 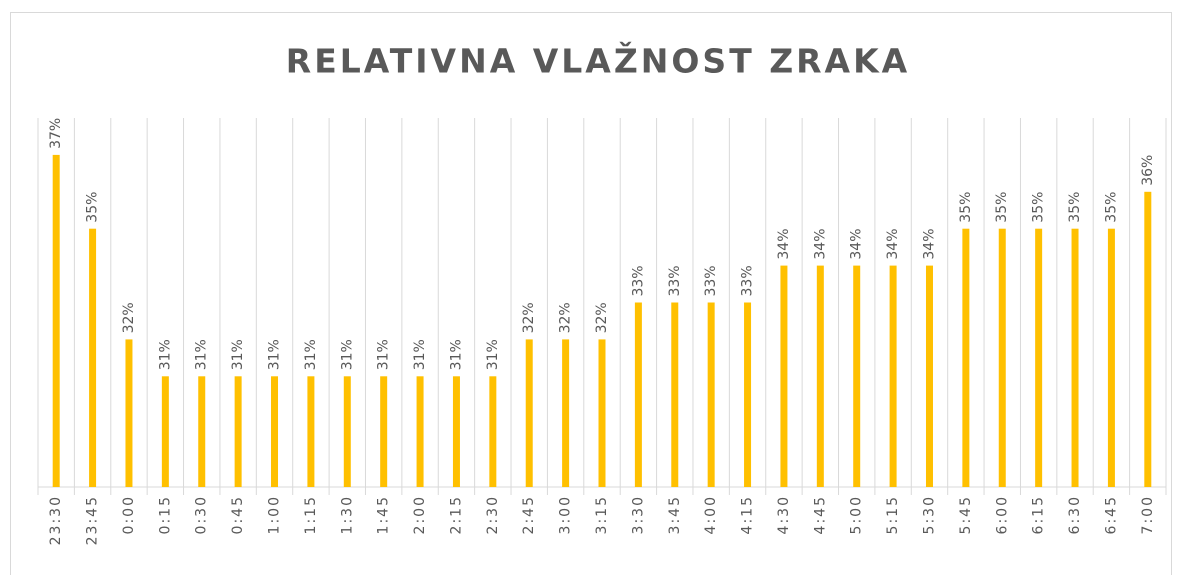 What do you see at coordinates (129, 514) in the screenshot?
I see `x-tick-label: 0:00` at bounding box center [129, 514].